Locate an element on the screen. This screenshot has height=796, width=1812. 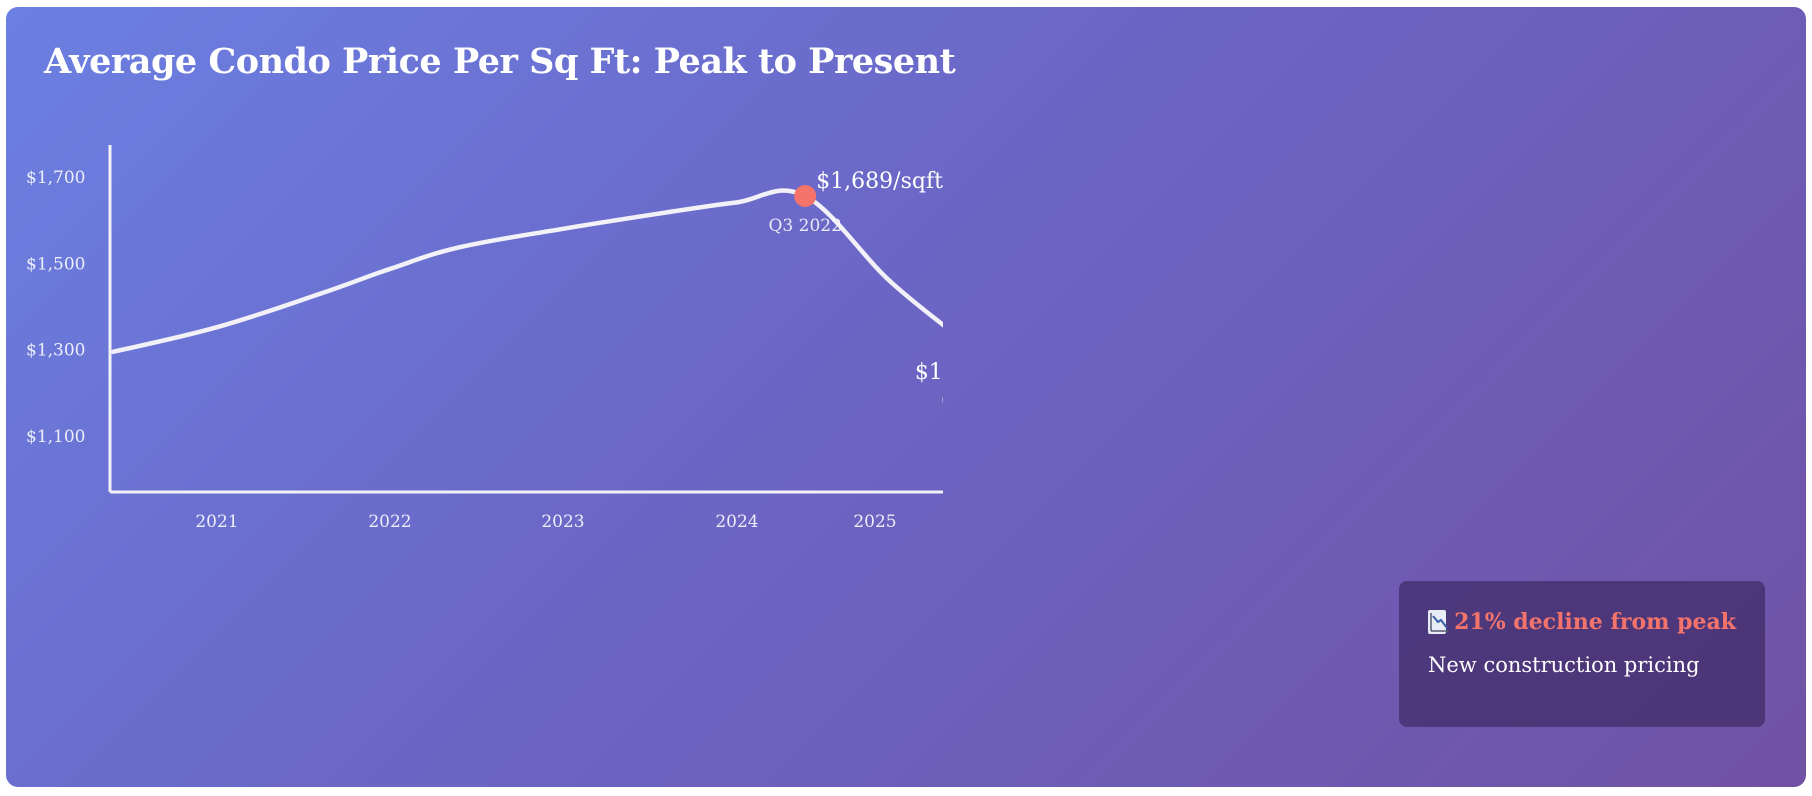
peak-point is located at coordinates (805, 195).